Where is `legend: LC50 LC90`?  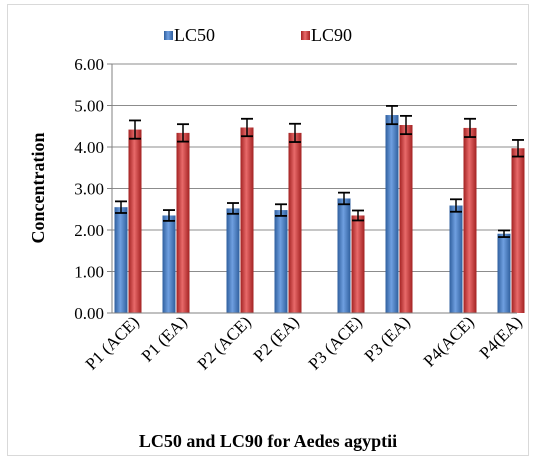 legend: LC50 LC90 is located at coordinates (258, 35).